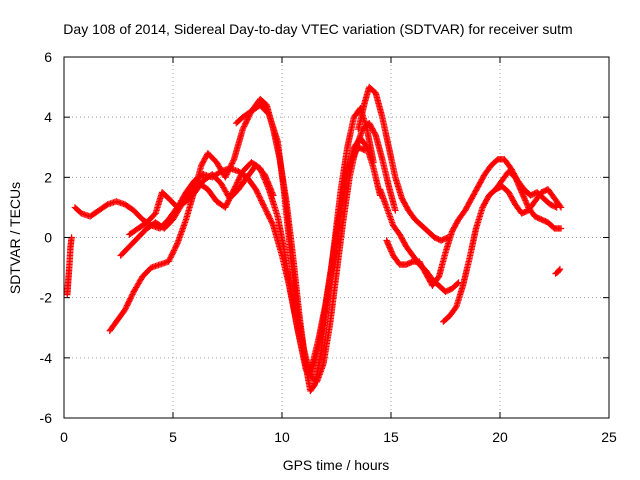 The height and width of the screenshot is (480, 640). Describe the element at coordinates (46, 418) in the screenshot. I see `y-tick-label: -6` at that location.